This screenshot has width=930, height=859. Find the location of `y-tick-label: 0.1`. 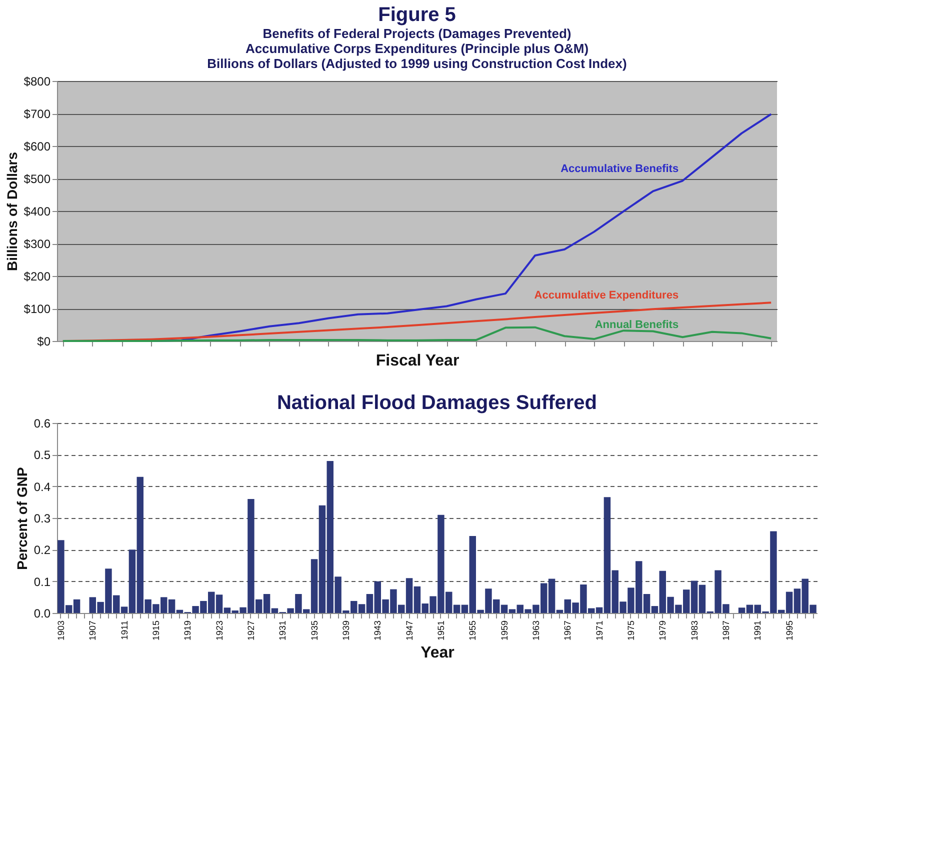

y-tick-label: 0.1 is located at coordinates (42, 581).